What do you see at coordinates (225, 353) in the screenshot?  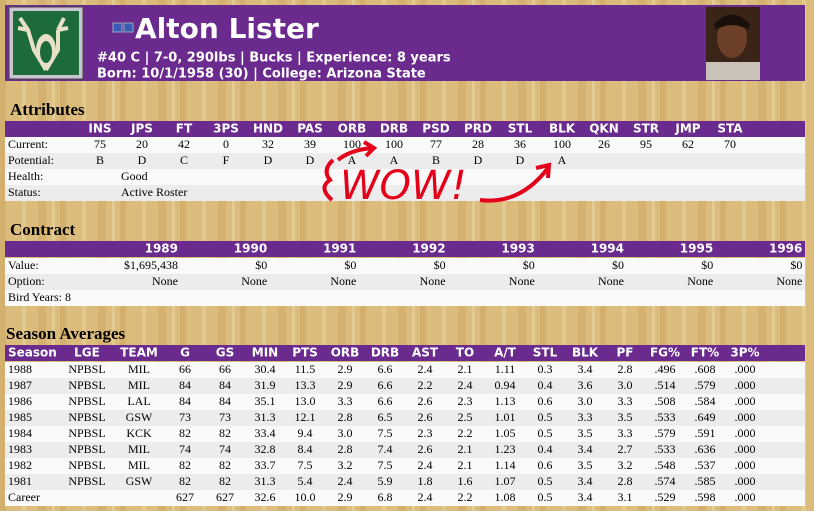 I see `column-header: GS` at bounding box center [225, 353].